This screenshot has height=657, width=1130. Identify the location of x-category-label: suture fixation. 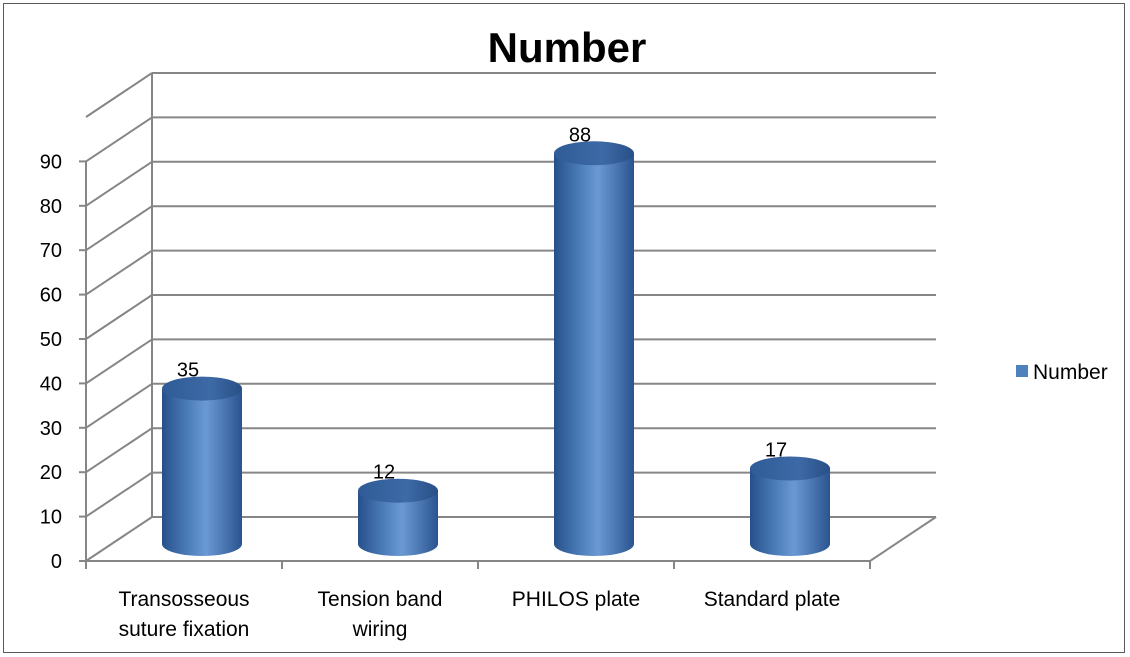
(184, 629).